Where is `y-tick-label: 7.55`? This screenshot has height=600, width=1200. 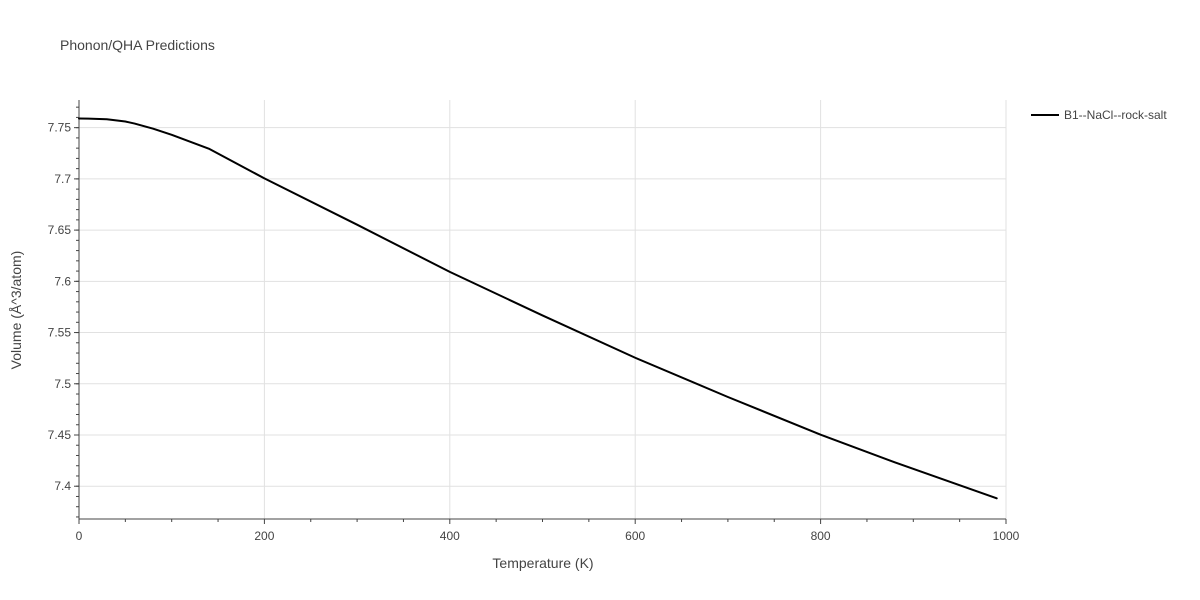 y-tick-label: 7.55 is located at coordinates (60, 333).